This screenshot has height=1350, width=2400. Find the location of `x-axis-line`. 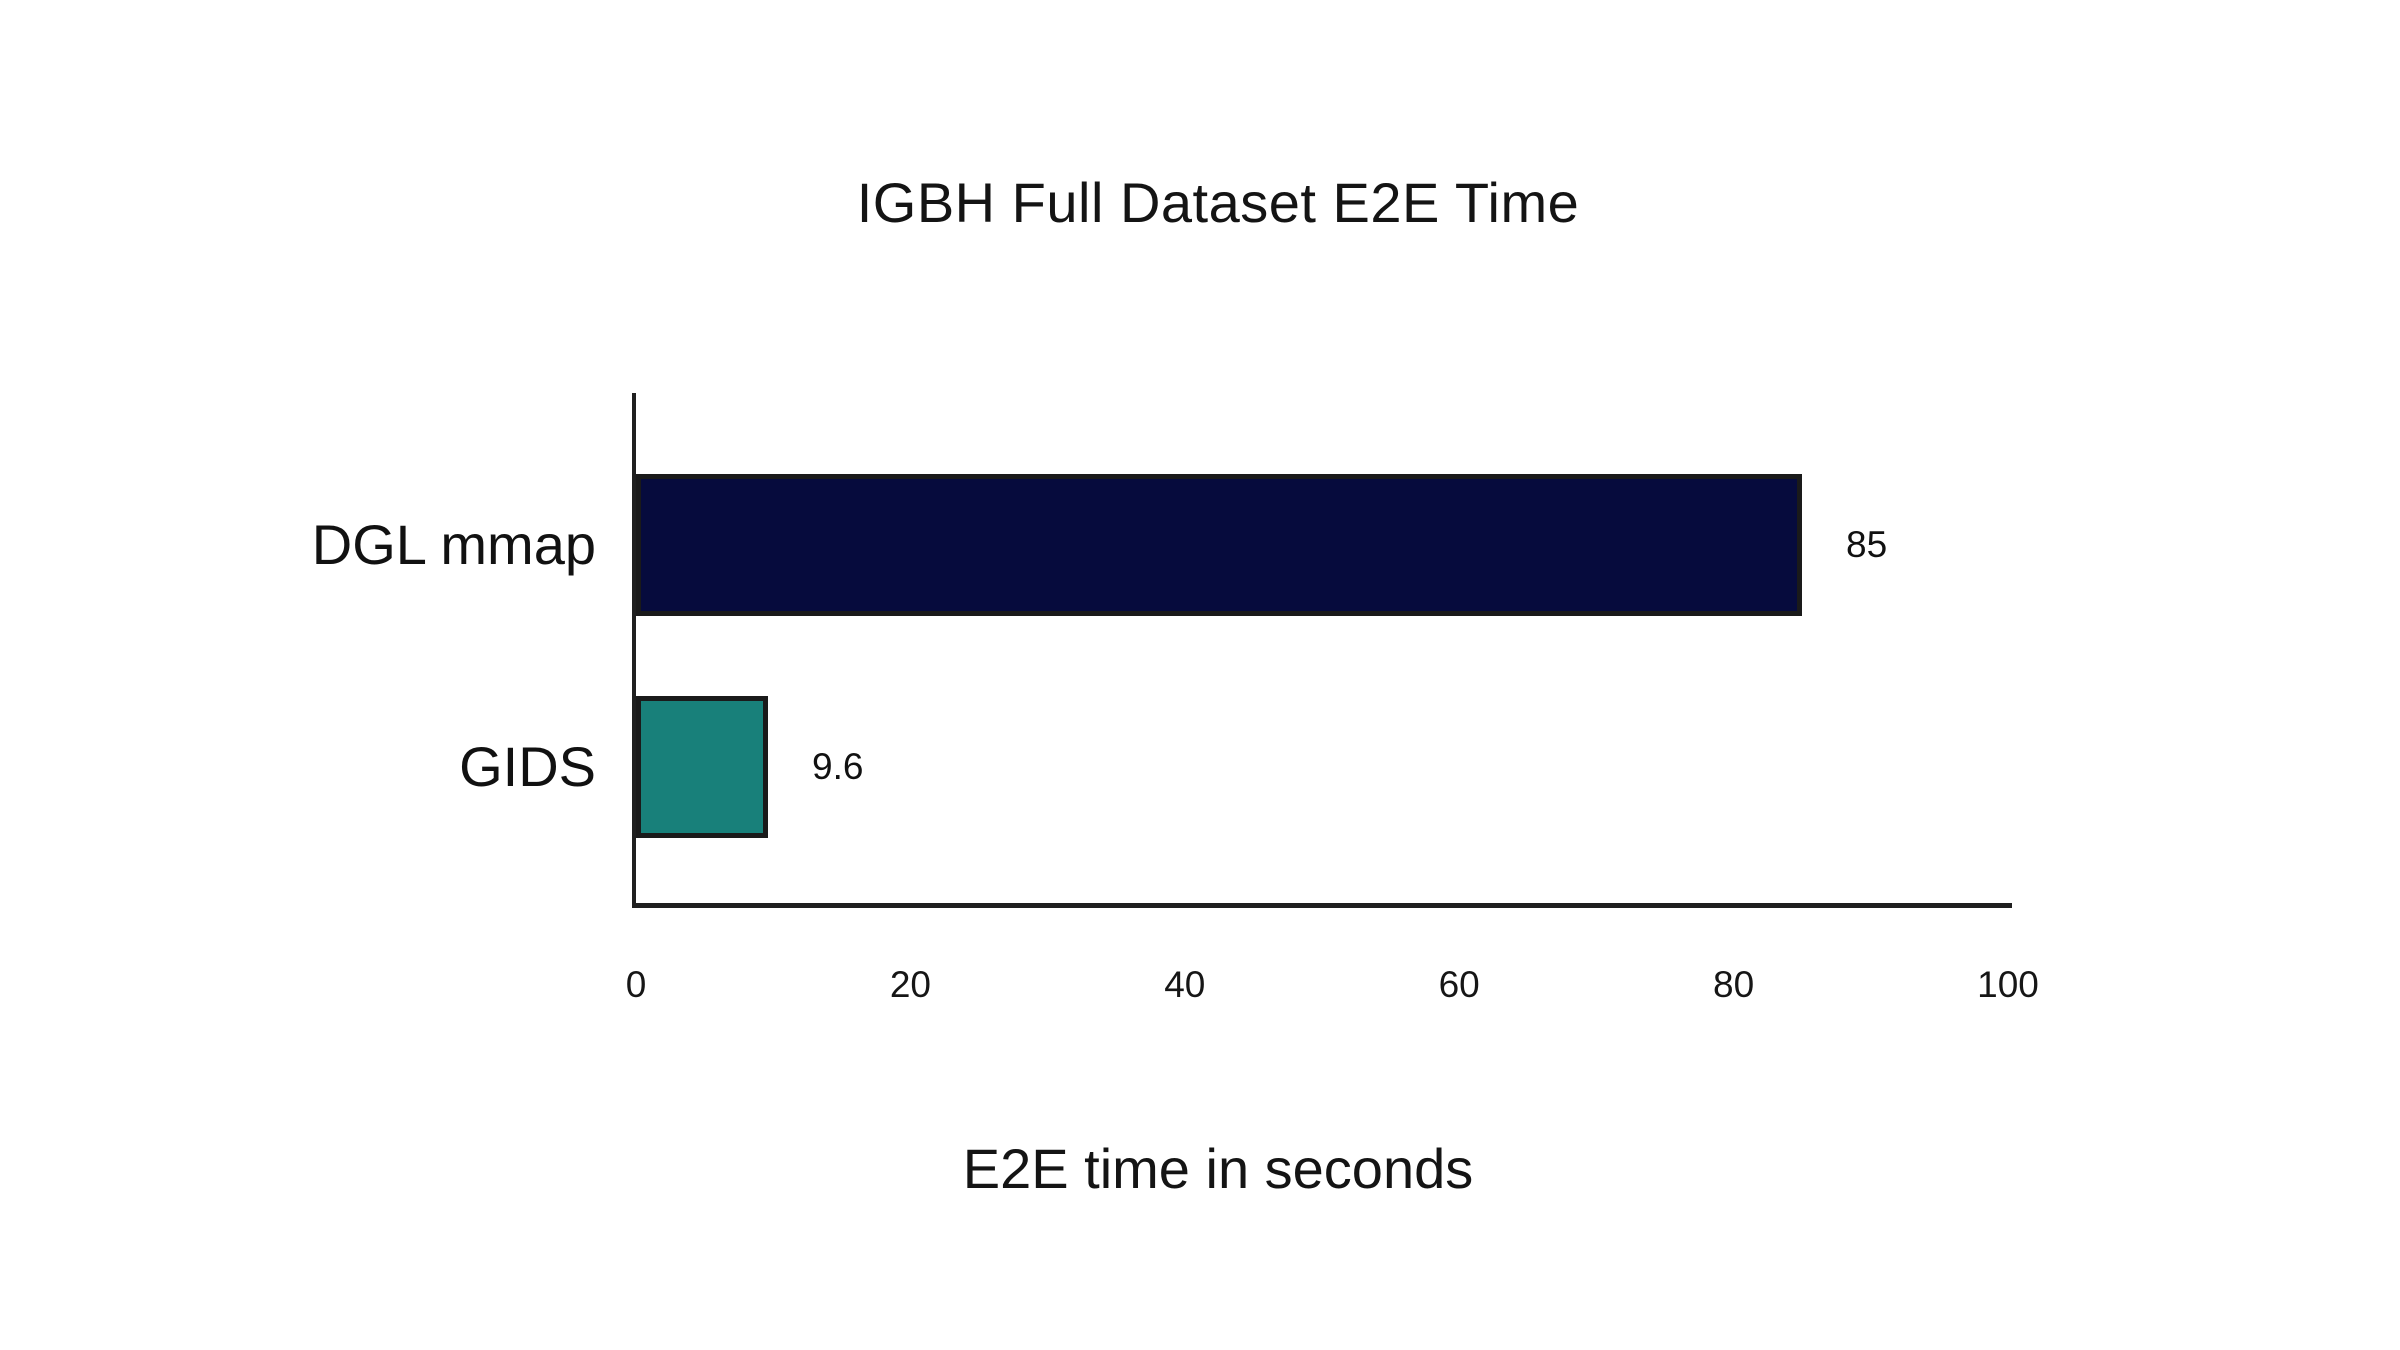

x-axis-line is located at coordinates (1322, 905).